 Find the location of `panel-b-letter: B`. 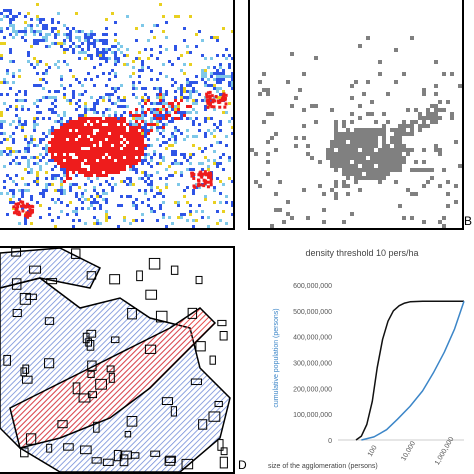

panel-b-letter: B is located at coordinates (468, 221).